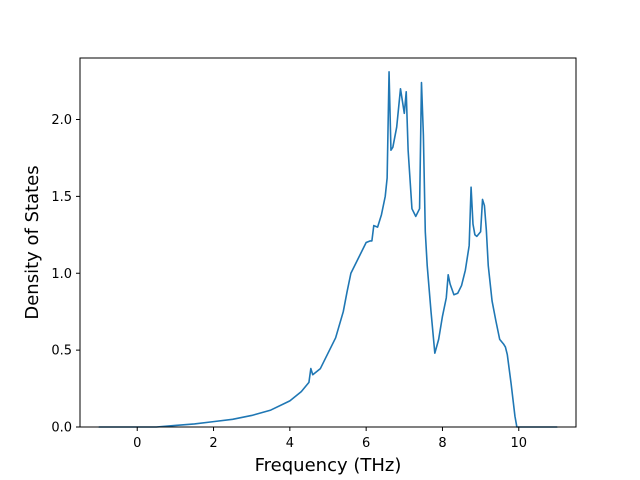  I want to click on x-tick-label: 8, so click(442, 443).